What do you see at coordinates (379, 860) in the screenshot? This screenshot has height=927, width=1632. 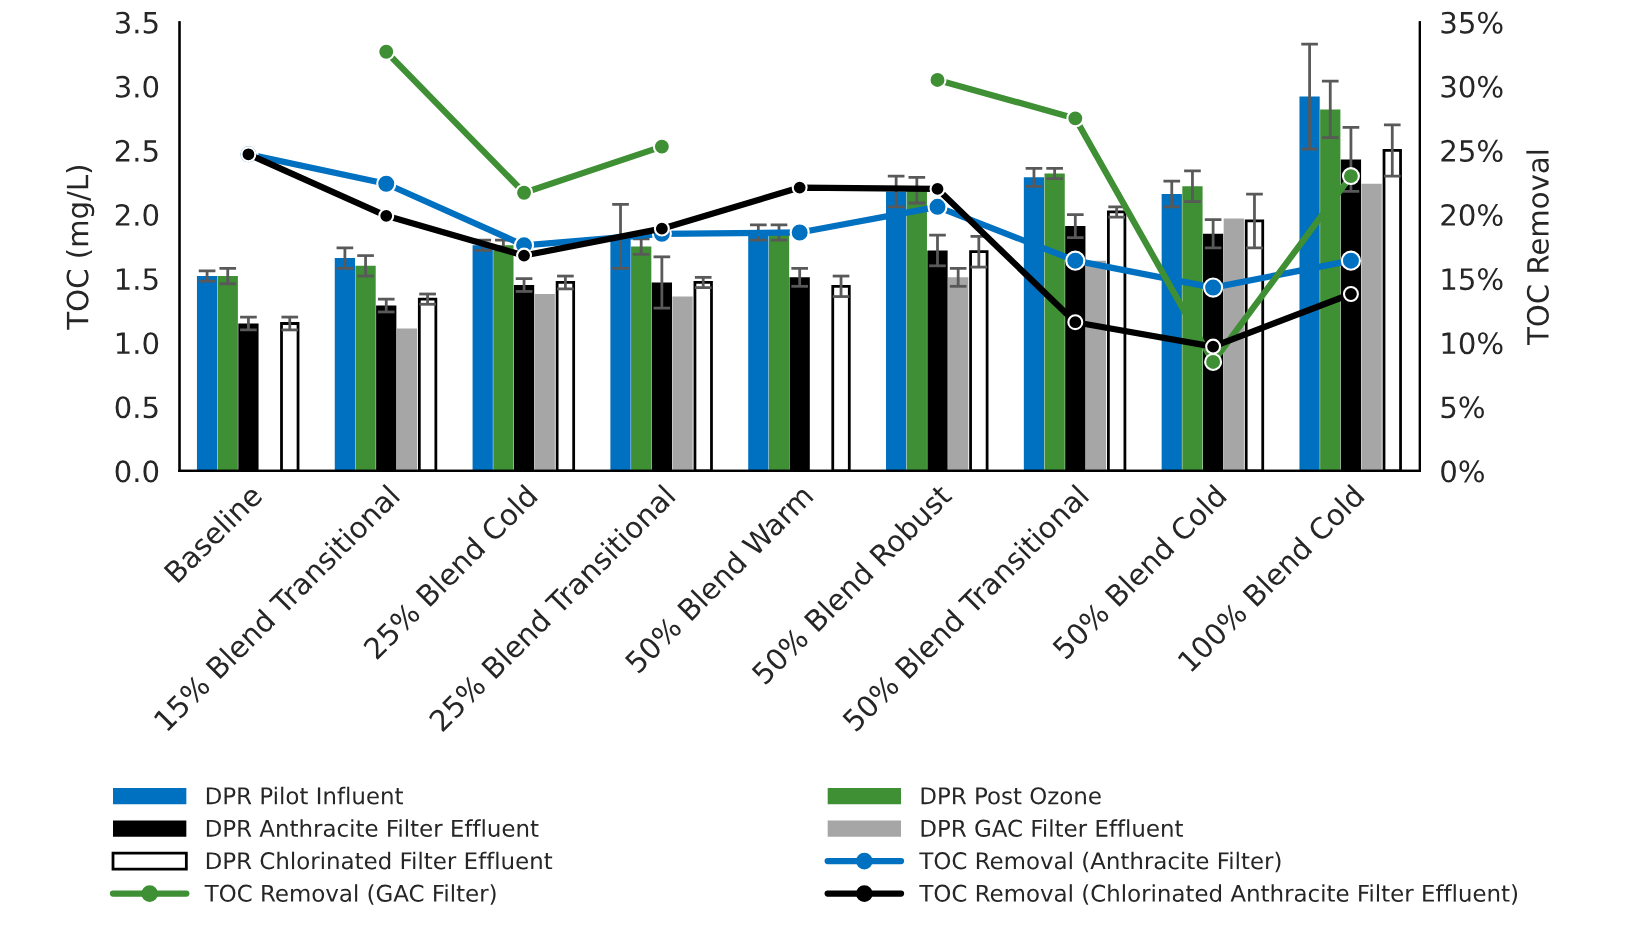 I see `legend-label: DPR Chlorinated Filter Effluent` at bounding box center [379, 860].